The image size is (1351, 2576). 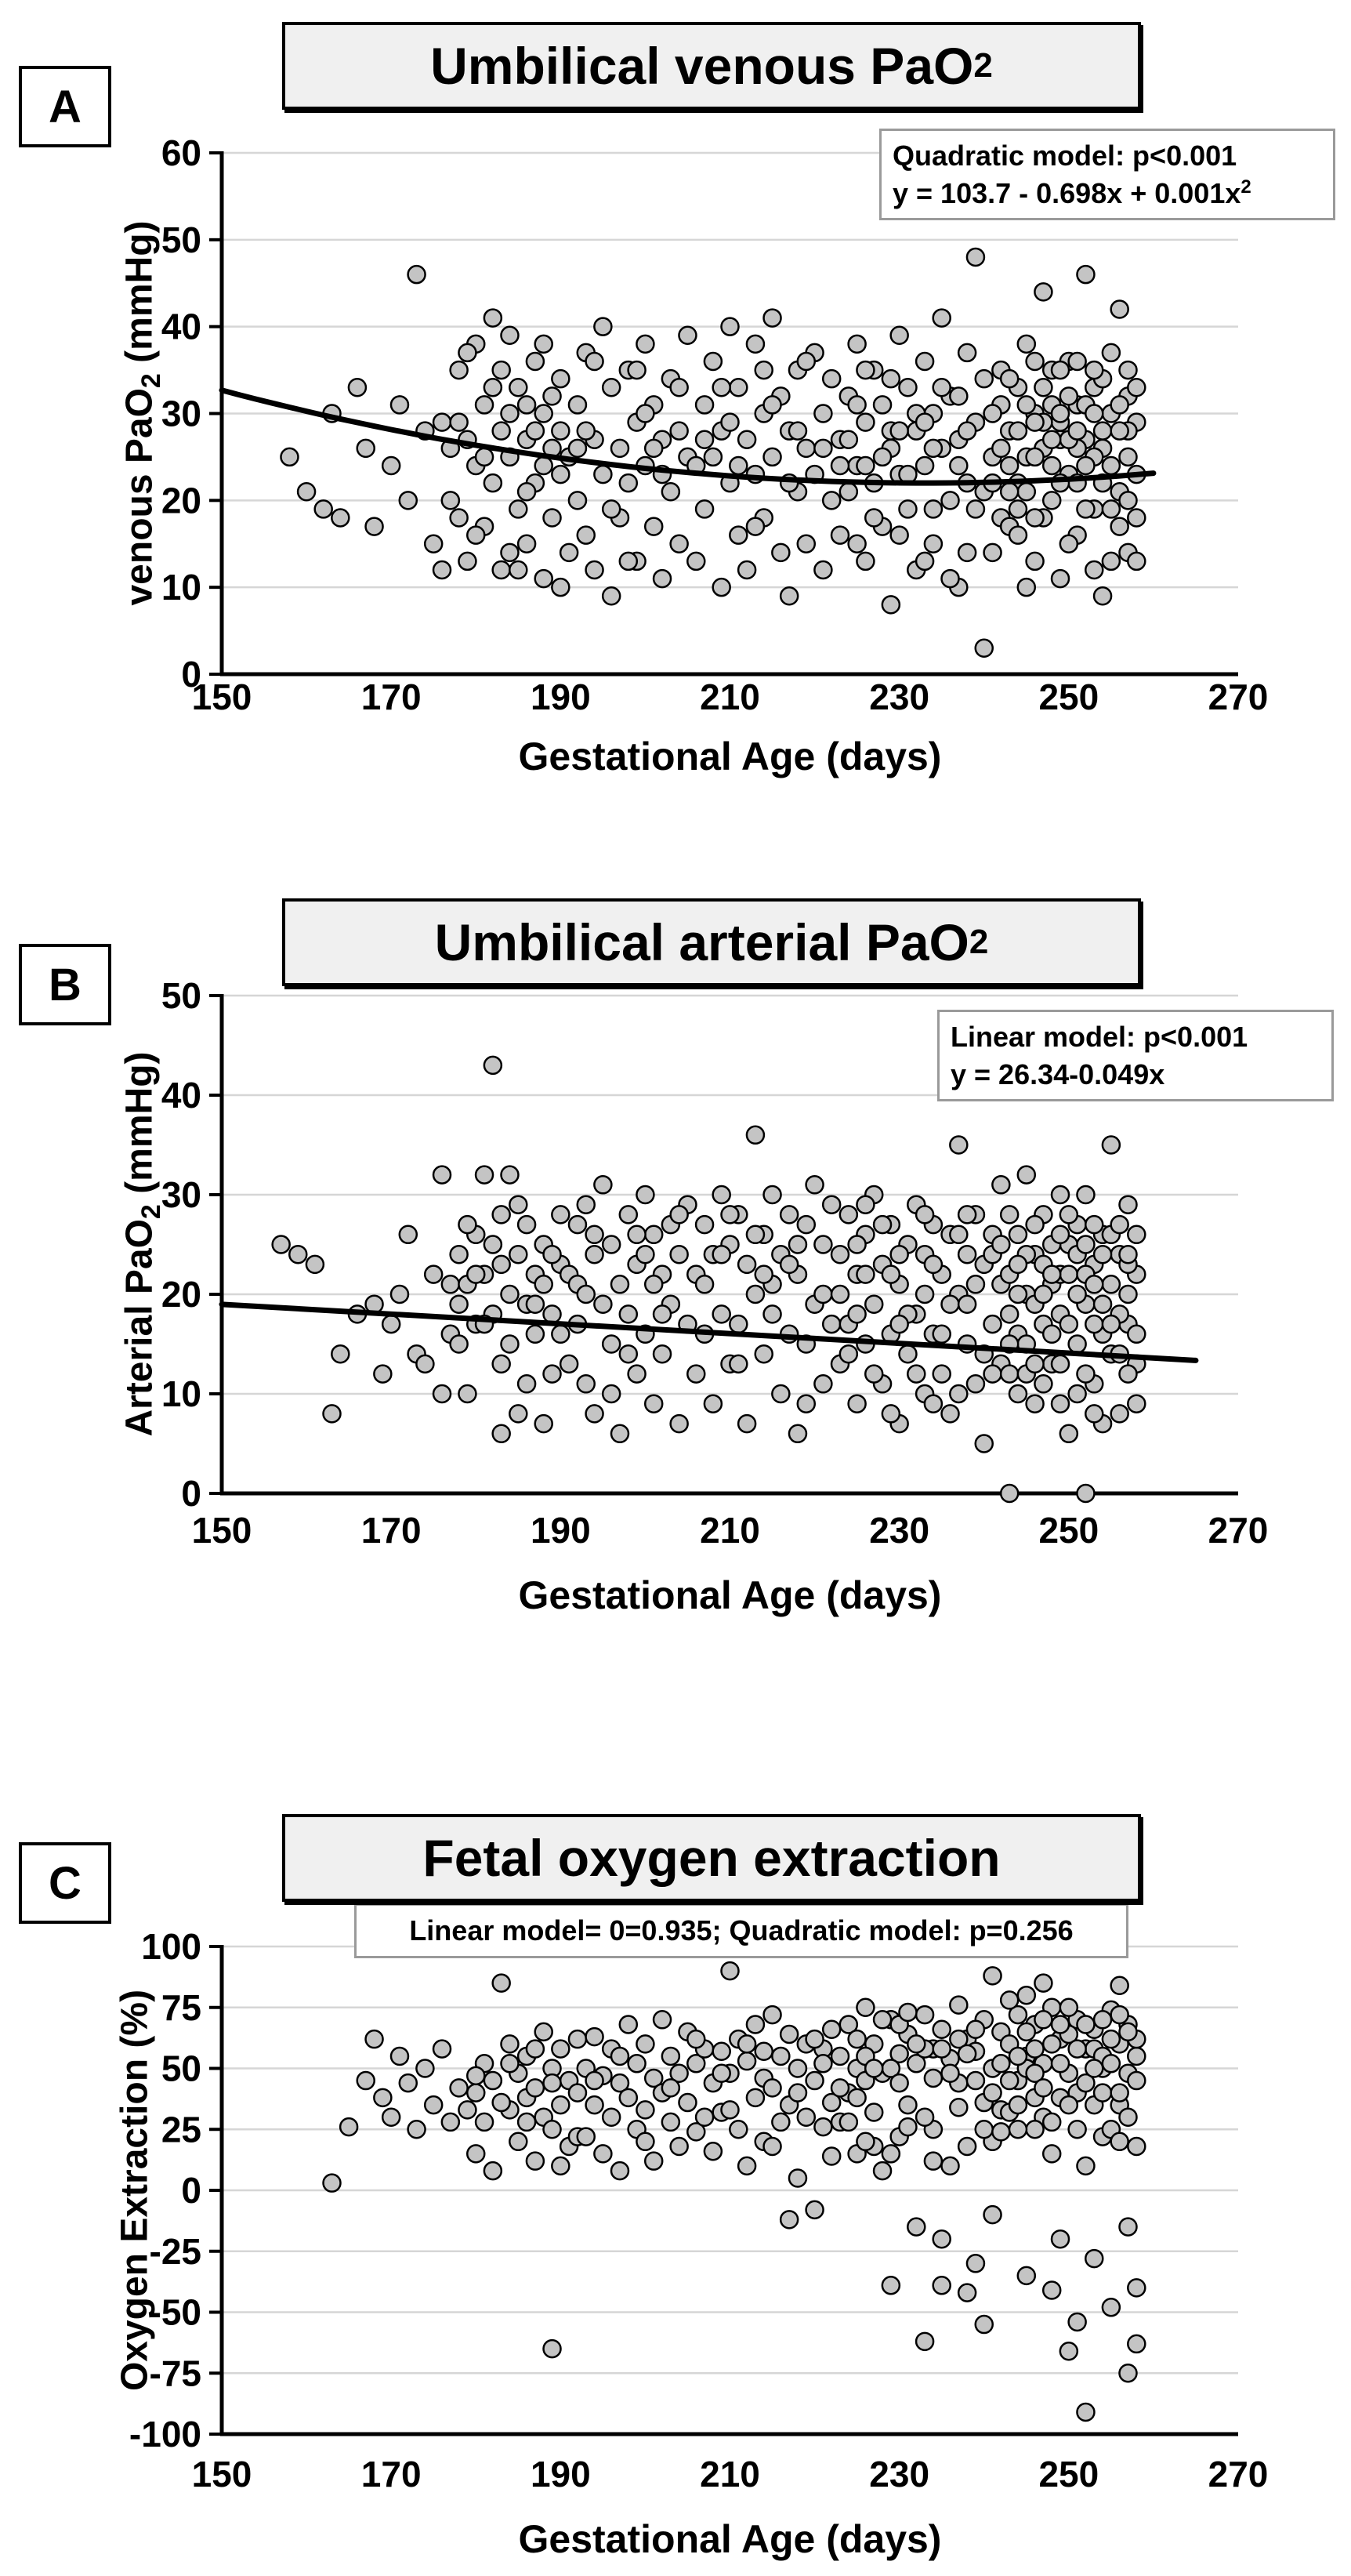 I want to click on y-tick-label: 50, so click(x=181, y=240).